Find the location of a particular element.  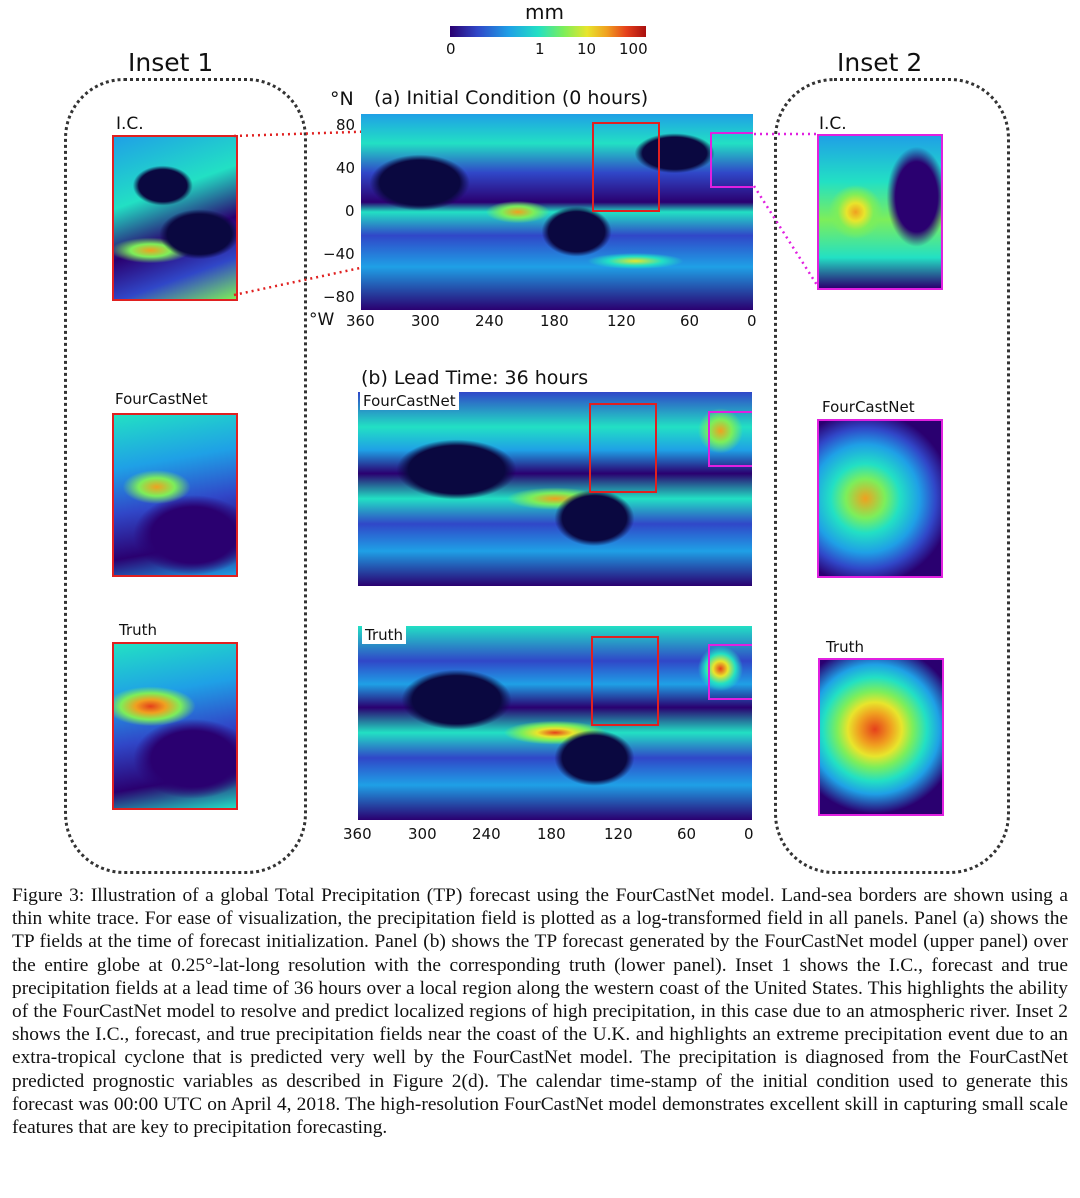

inset1-frame is located at coordinates (185, 476).